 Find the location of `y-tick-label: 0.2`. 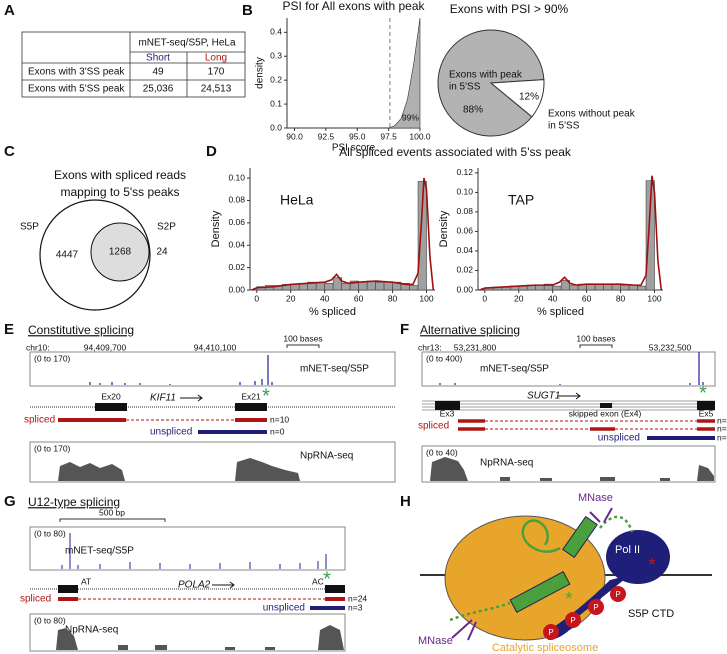

y-tick-label: 0.2 is located at coordinates (276, 79).